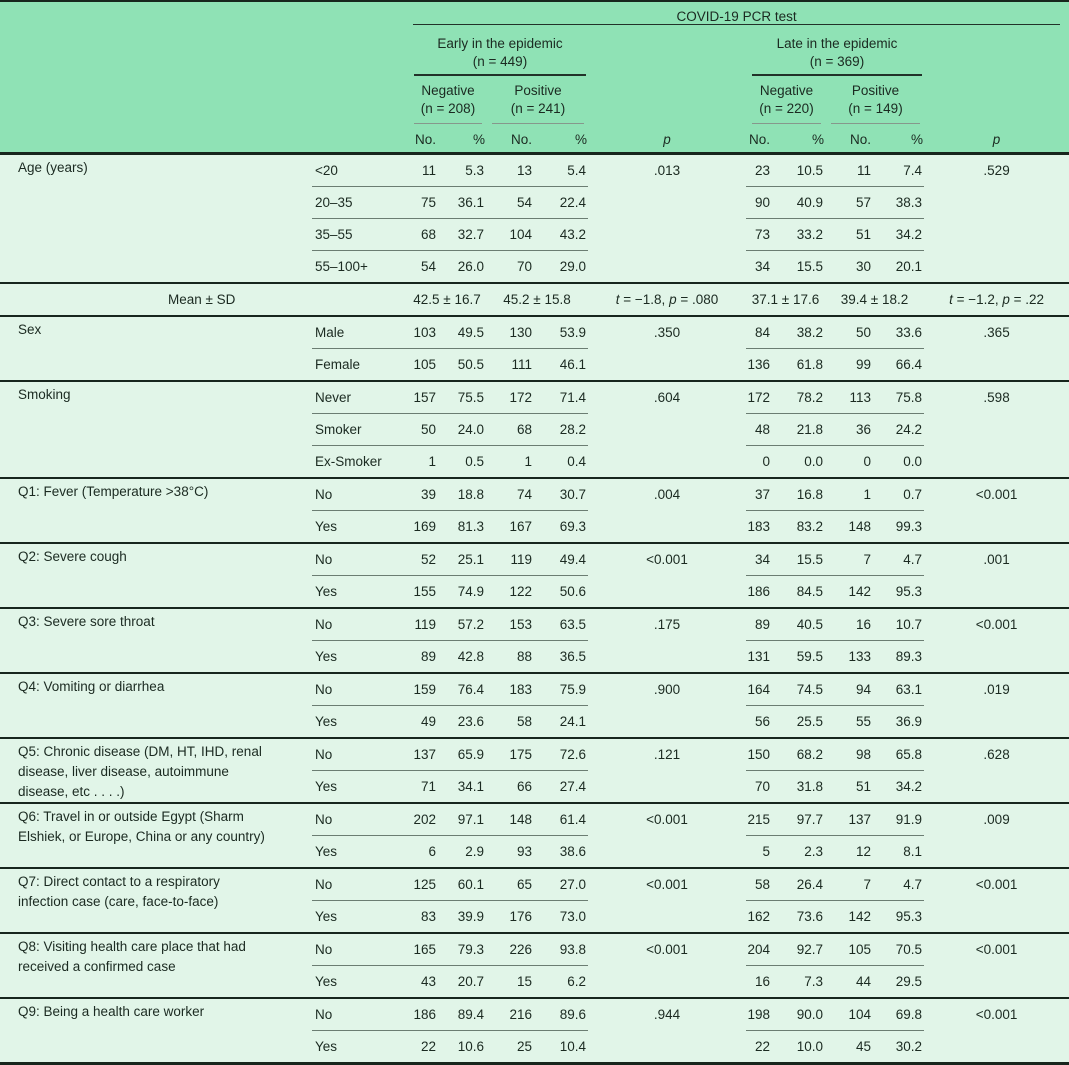 The width and height of the screenshot is (1069, 1065). What do you see at coordinates (423, 234) in the screenshot?
I see `value-cell: 68` at bounding box center [423, 234].